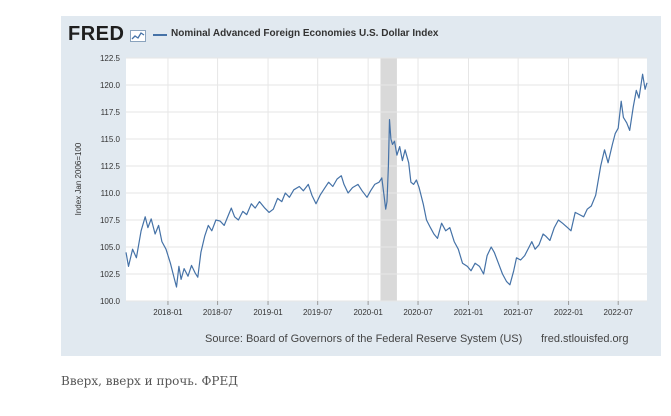  I want to click on fred-logo: FRED, so click(96, 34).